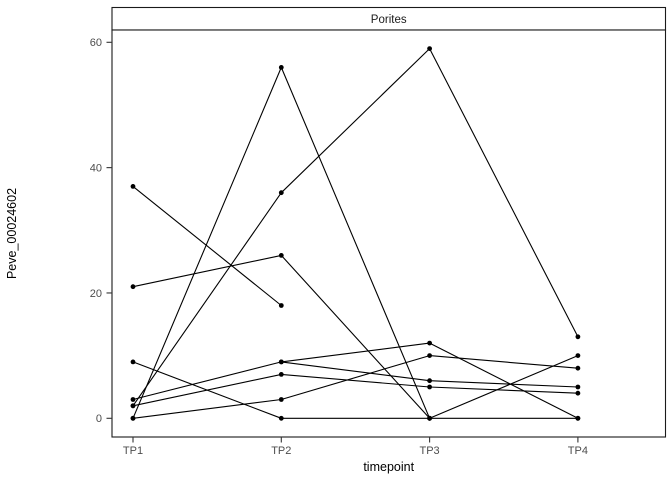 This screenshot has height=480, width=672. What do you see at coordinates (99, 419) in the screenshot?
I see `y-tick-label: 0` at bounding box center [99, 419].